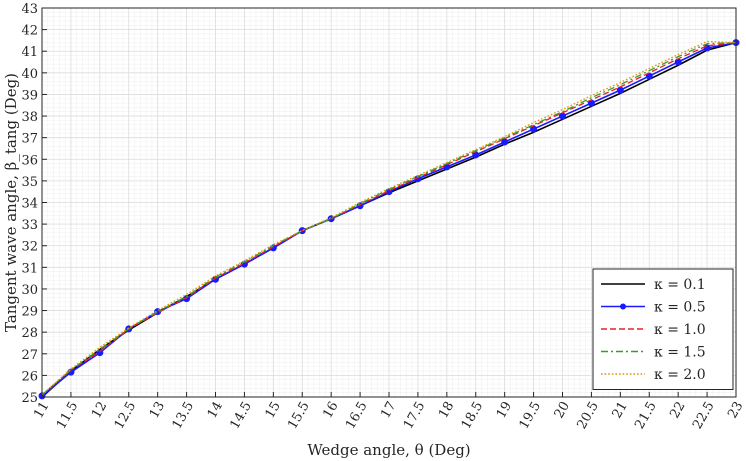  Describe the element at coordinates (562, 410) in the screenshot. I see `x-tick-label: 20` at that location.